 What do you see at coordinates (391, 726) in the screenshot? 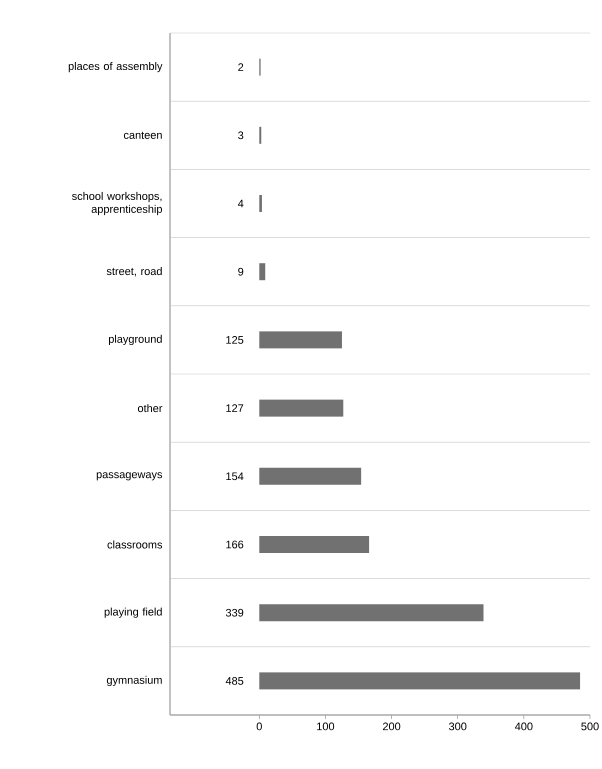
I see `x-tick-label: 200` at bounding box center [391, 726].